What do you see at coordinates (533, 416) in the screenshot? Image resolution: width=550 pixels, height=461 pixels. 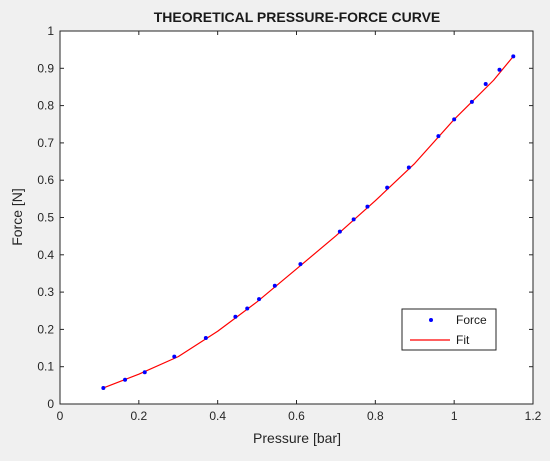 I see `x-tick-label: 1.2` at bounding box center [533, 416].